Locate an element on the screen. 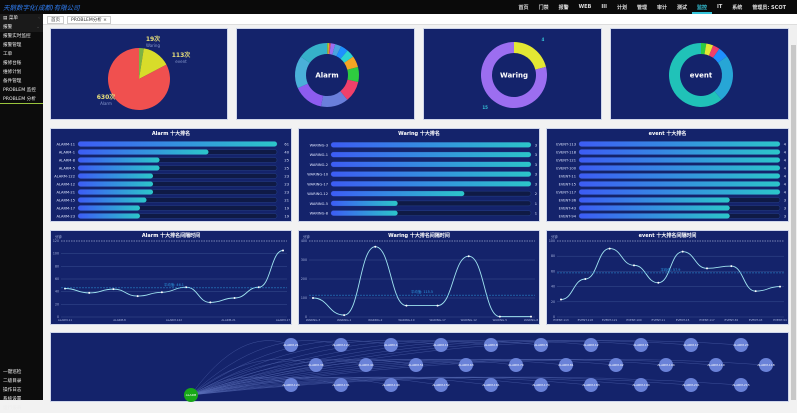 This screenshot has height=413, width=797. nav-item: 计划 is located at coordinates (621, 8).